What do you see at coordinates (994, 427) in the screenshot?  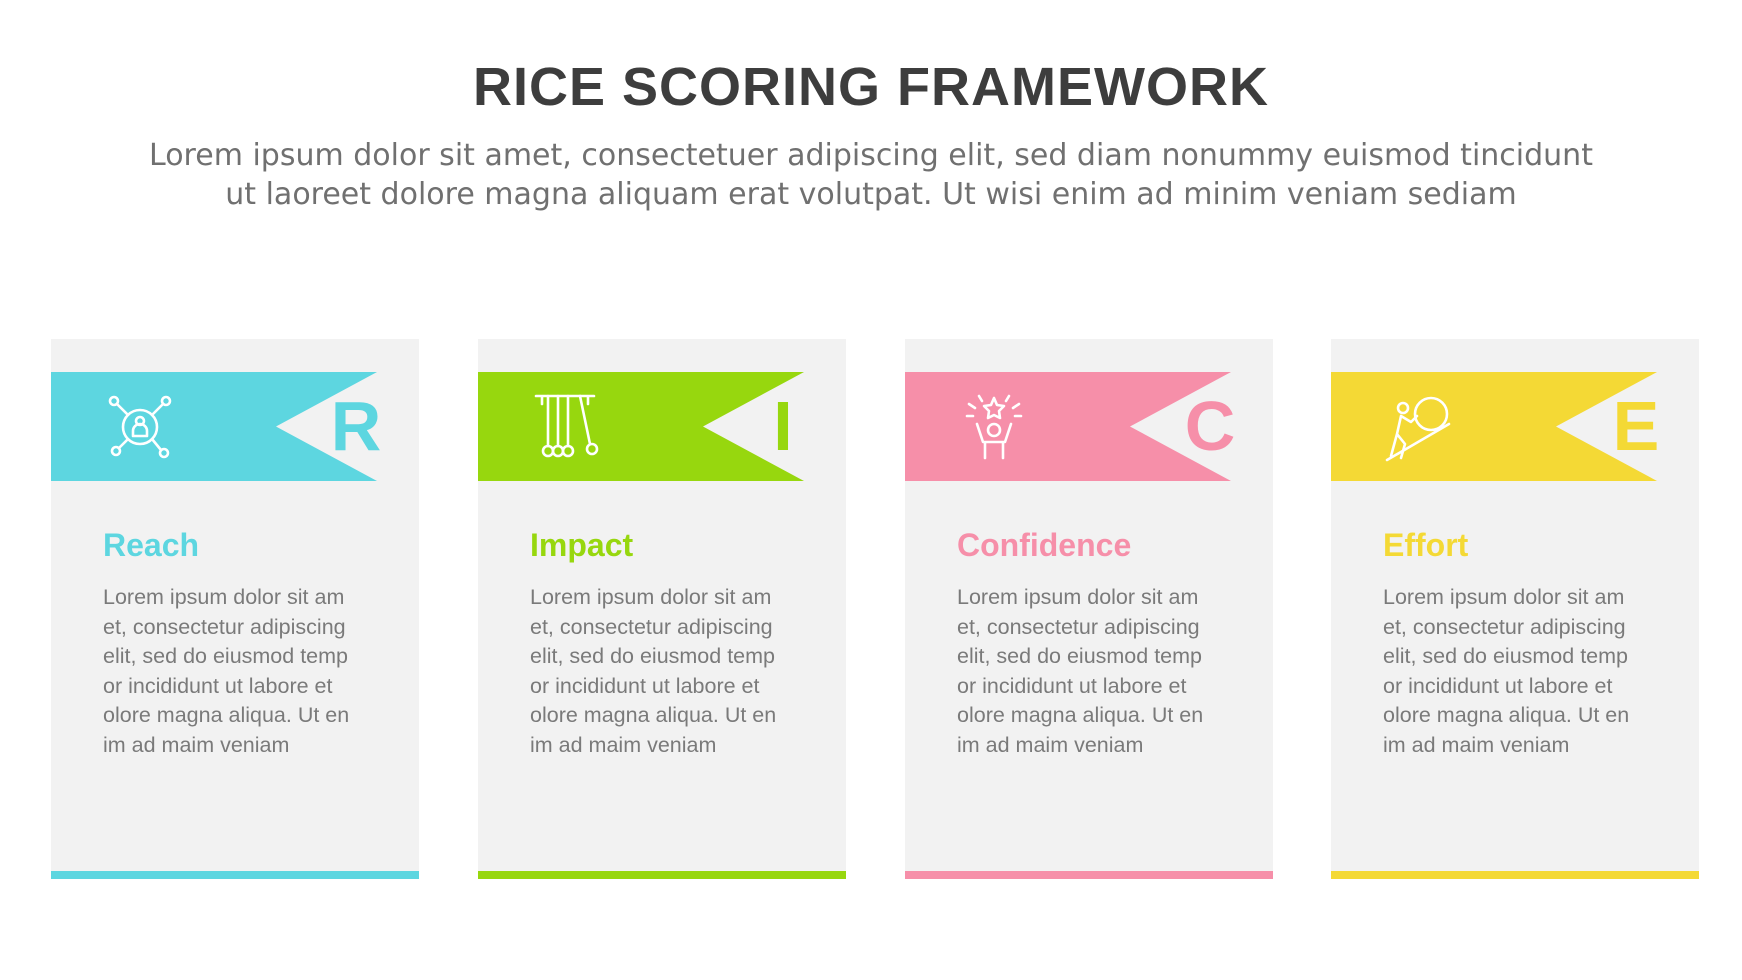 I see `person-star-icon` at bounding box center [994, 427].